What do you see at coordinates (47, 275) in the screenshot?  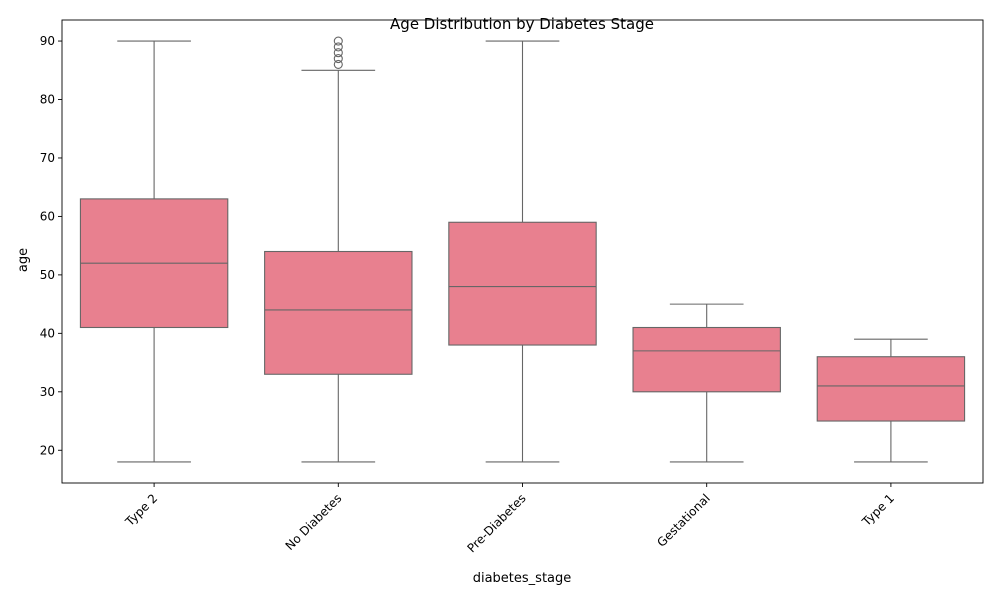 I see `y-tick-label: 50` at bounding box center [47, 275].